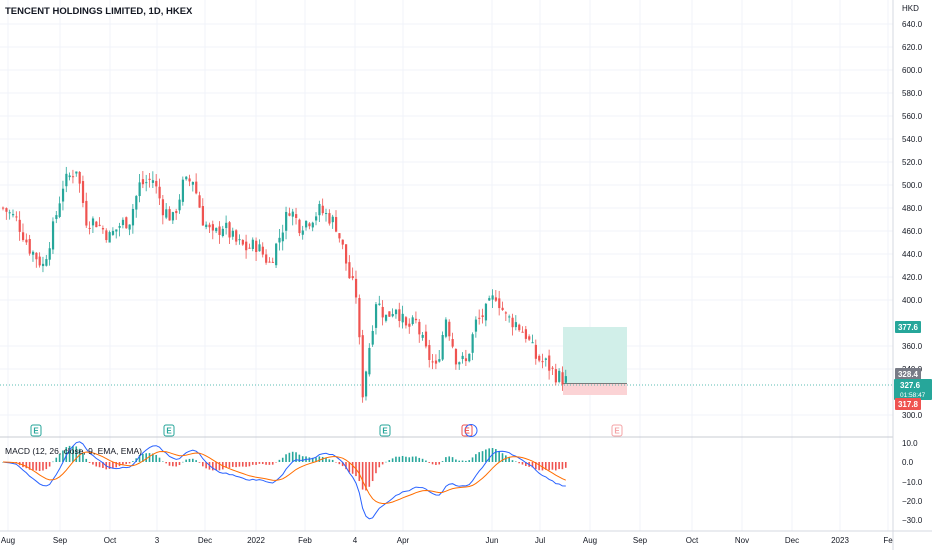 Image resolution: width=932 pixels, height=555 pixels. Describe the element at coordinates (595, 355) in the screenshot. I see `target-zone` at that location.